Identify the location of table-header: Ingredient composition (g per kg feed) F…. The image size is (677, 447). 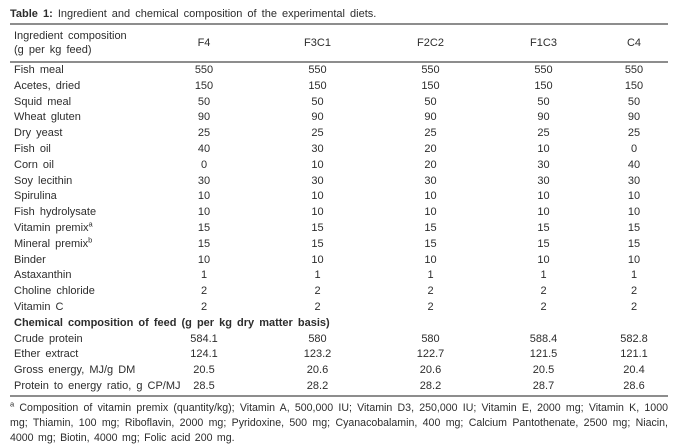
(339, 43).